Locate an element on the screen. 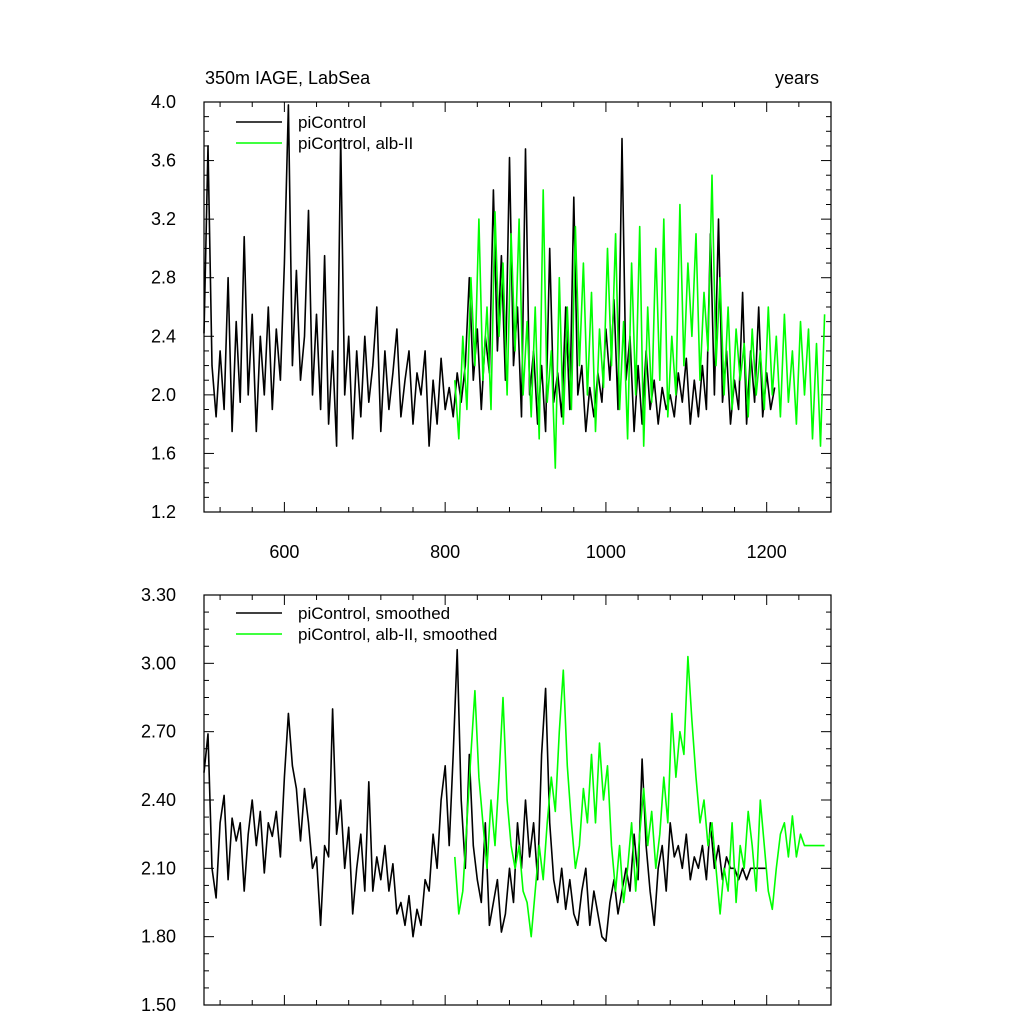 Image resolution: width=1024 pixels, height=1024 pixels. x-tick-label: 600 is located at coordinates (284, 552).